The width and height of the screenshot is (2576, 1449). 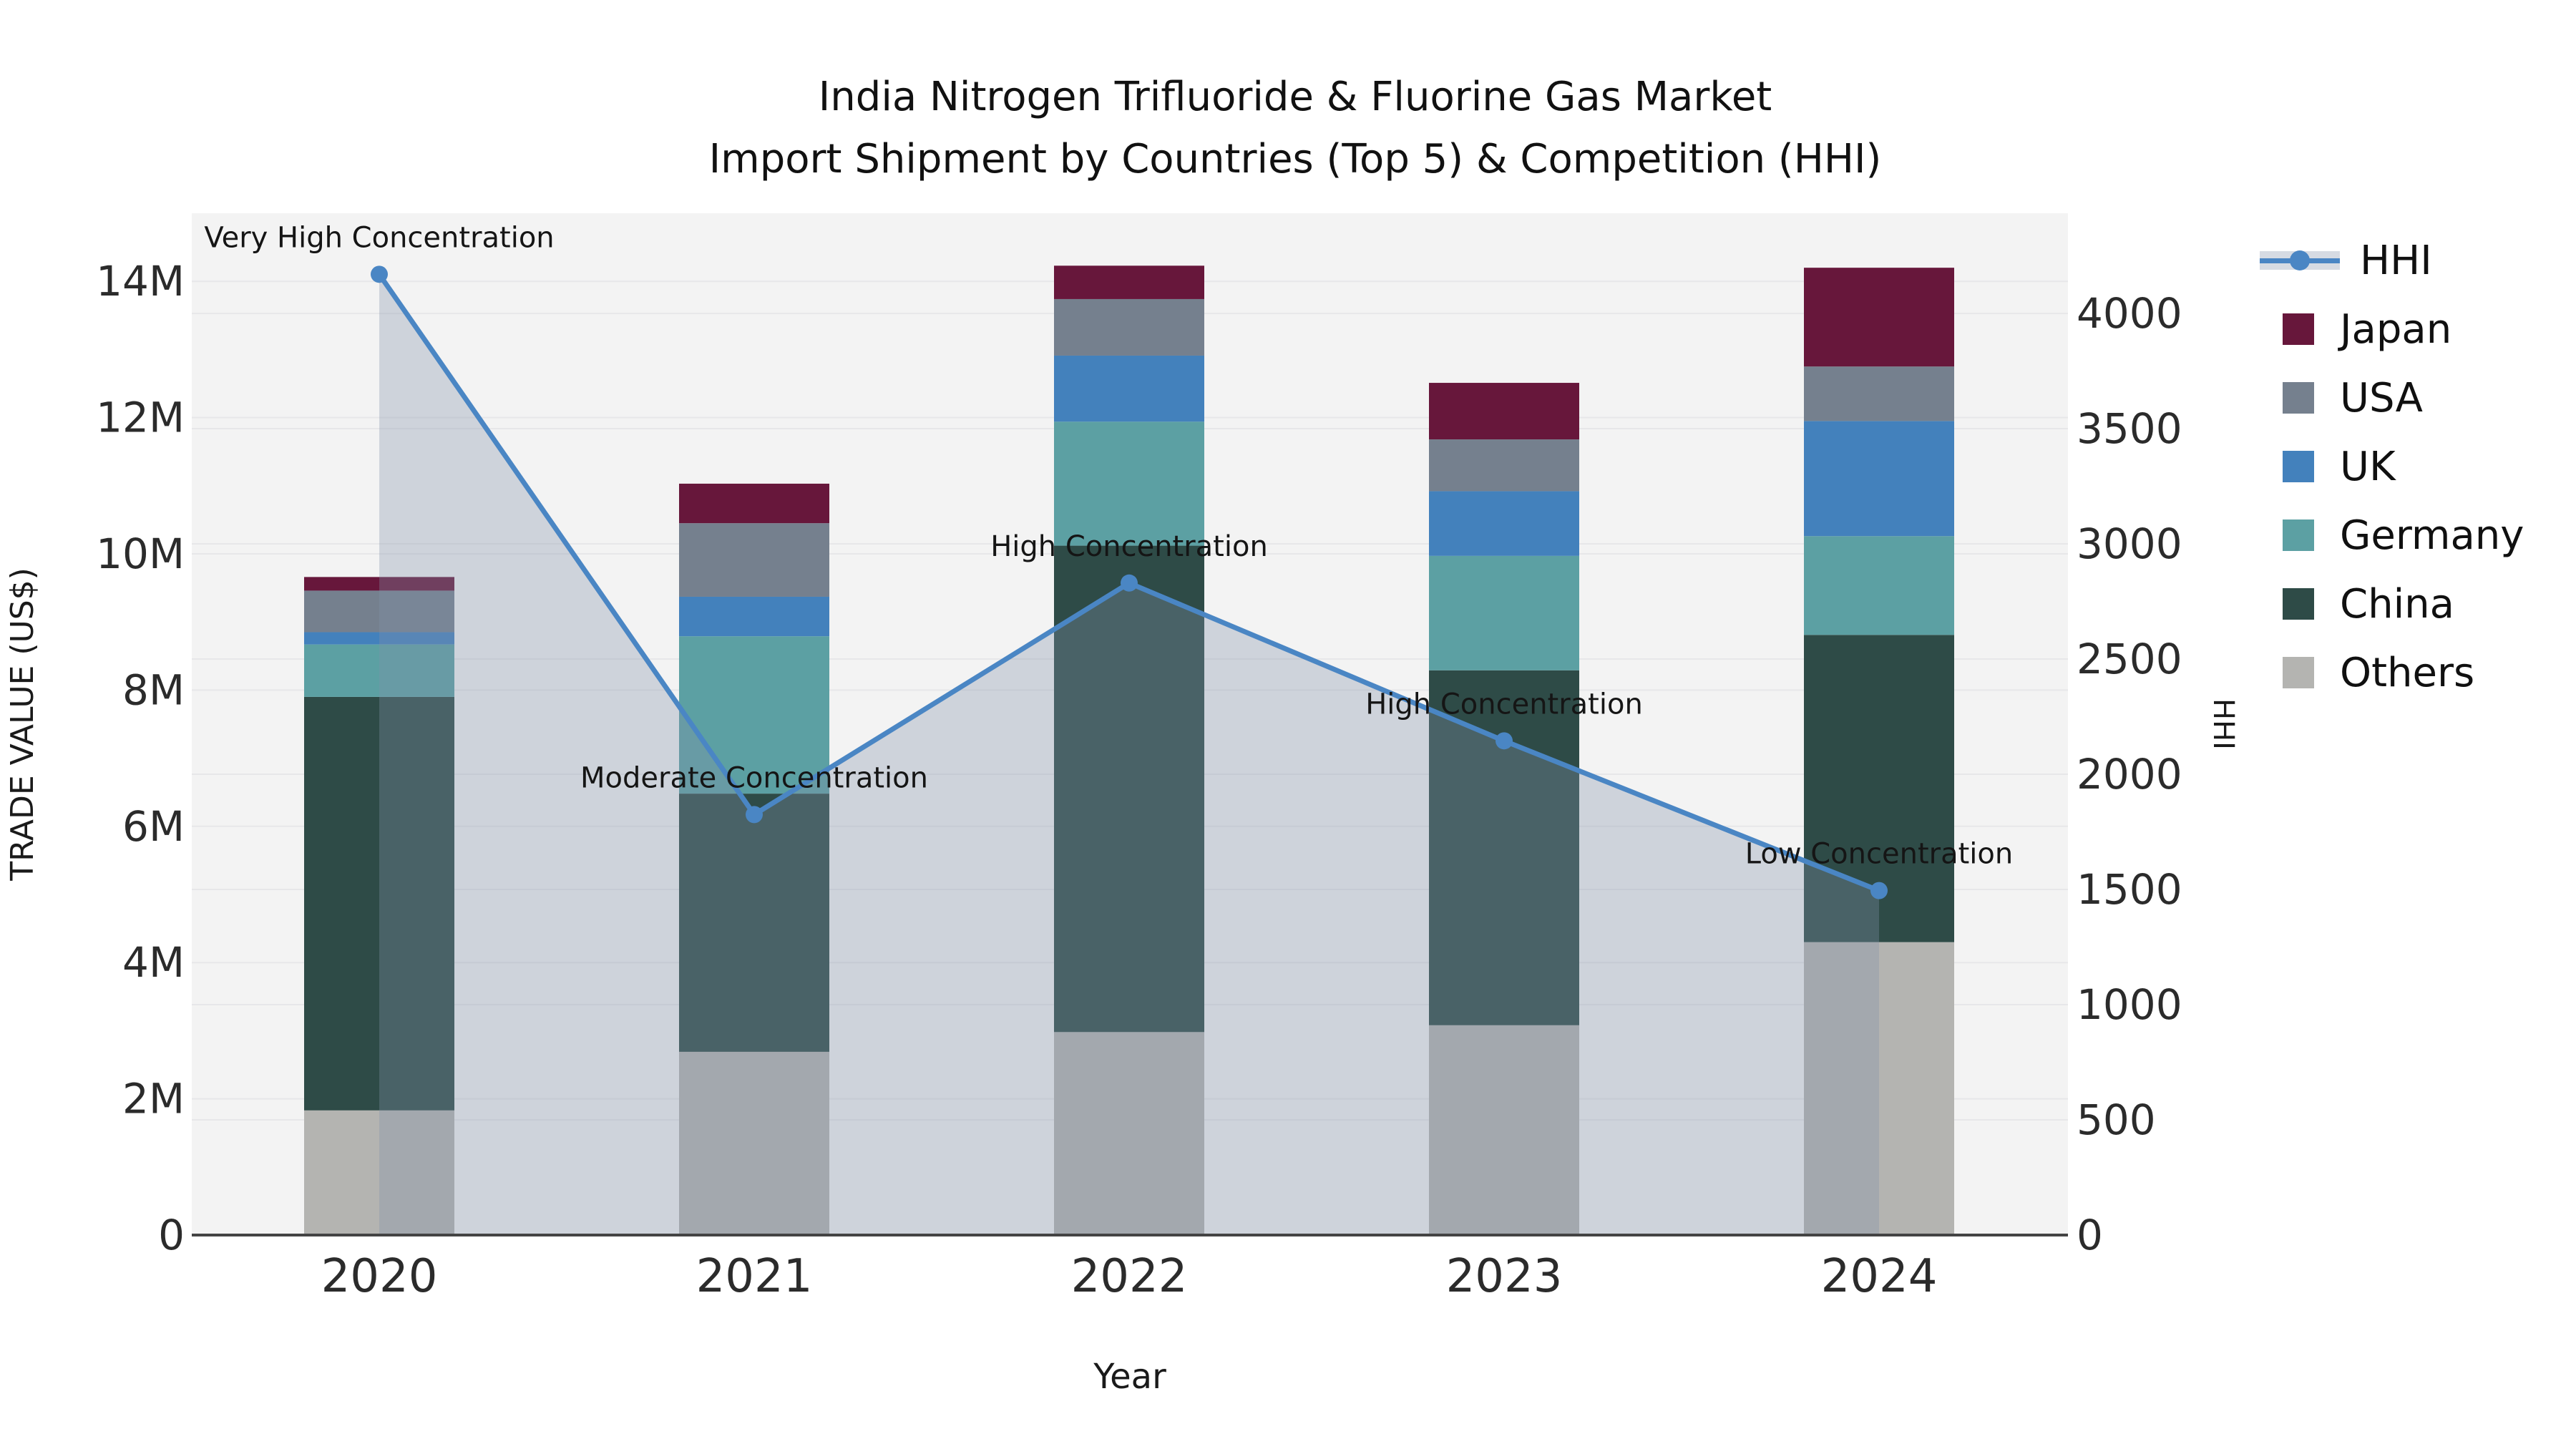 I want to click on y-axis-right-title: HHI, so click(x=2223, y=724).